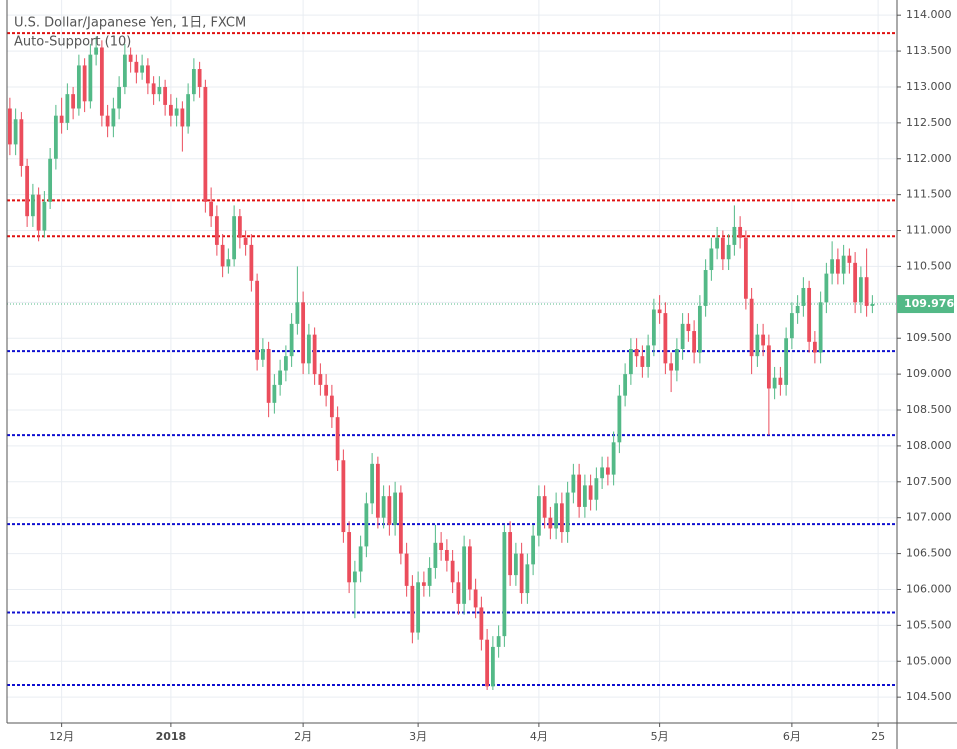  I want to click on y-tick-label: 107.500, so click(929, 481).